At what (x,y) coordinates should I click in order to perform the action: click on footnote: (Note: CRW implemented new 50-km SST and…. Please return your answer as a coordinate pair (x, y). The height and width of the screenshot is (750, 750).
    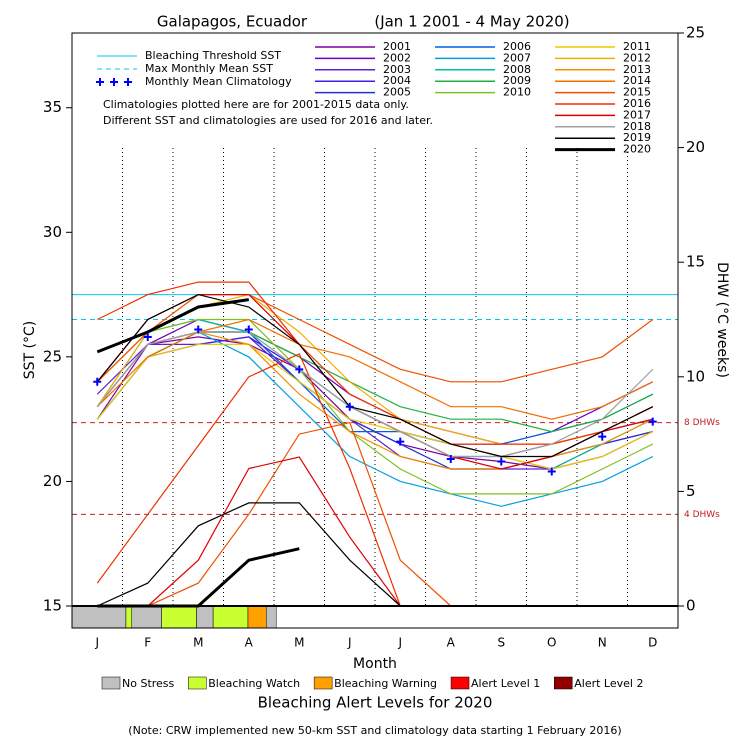
    Looking at the image, I should click on (374, 730).